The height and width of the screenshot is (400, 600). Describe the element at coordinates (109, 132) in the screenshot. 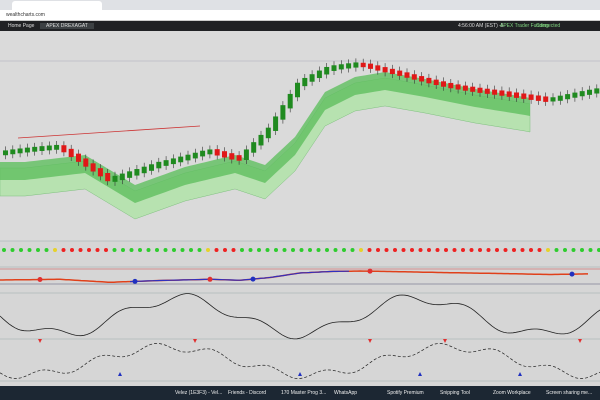

I see `trend-line` at that location.